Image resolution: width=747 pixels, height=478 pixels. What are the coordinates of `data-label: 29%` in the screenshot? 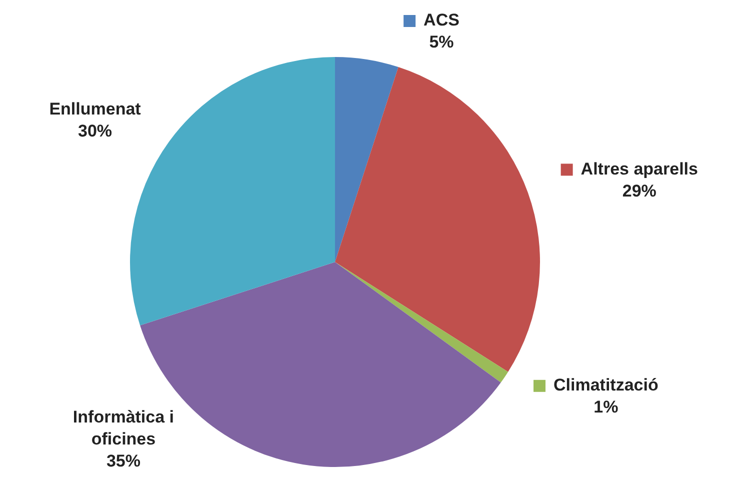 It's located at (639, 190).